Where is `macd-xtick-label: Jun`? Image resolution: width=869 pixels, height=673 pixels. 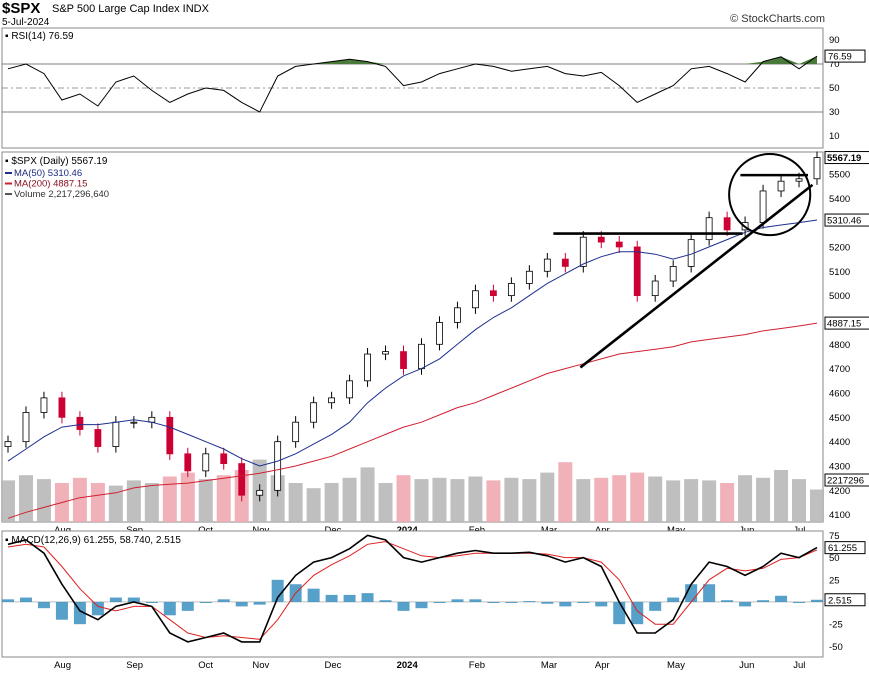
macd-xtick-label: Jun is located at coordinates (746, 665).